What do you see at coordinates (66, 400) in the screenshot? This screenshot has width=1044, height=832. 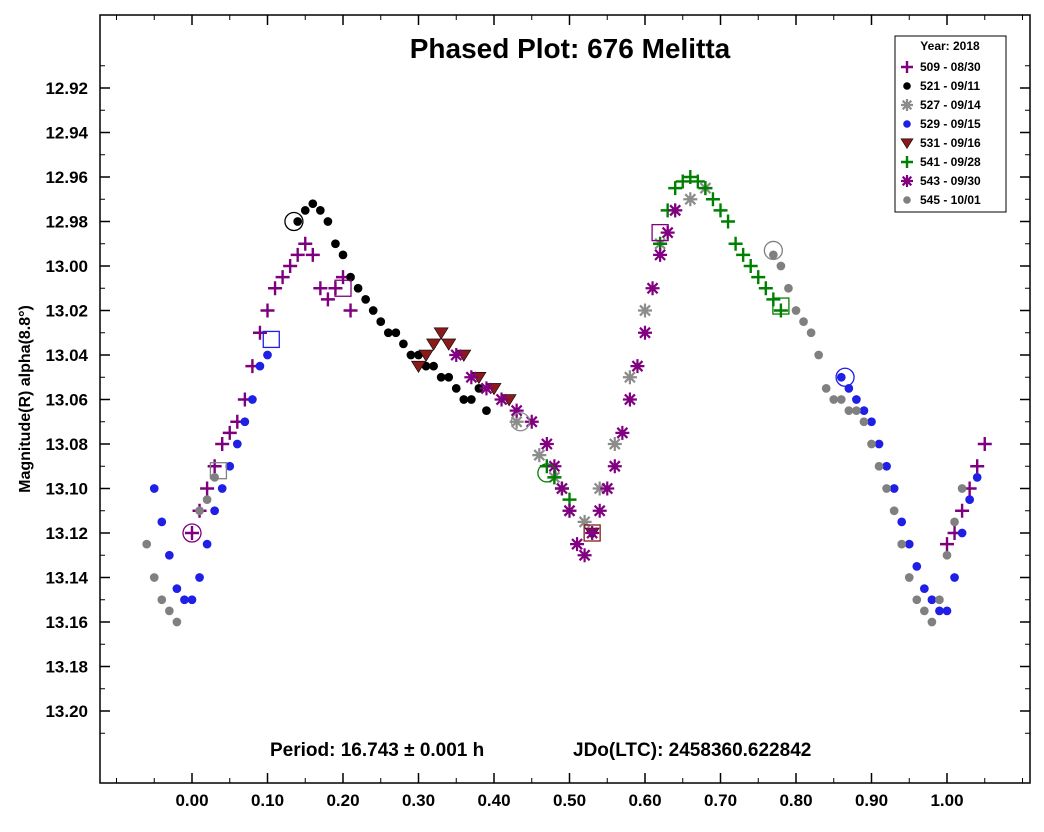 I see `y-tick-label: 13.06` at bounding box center [66, 400].